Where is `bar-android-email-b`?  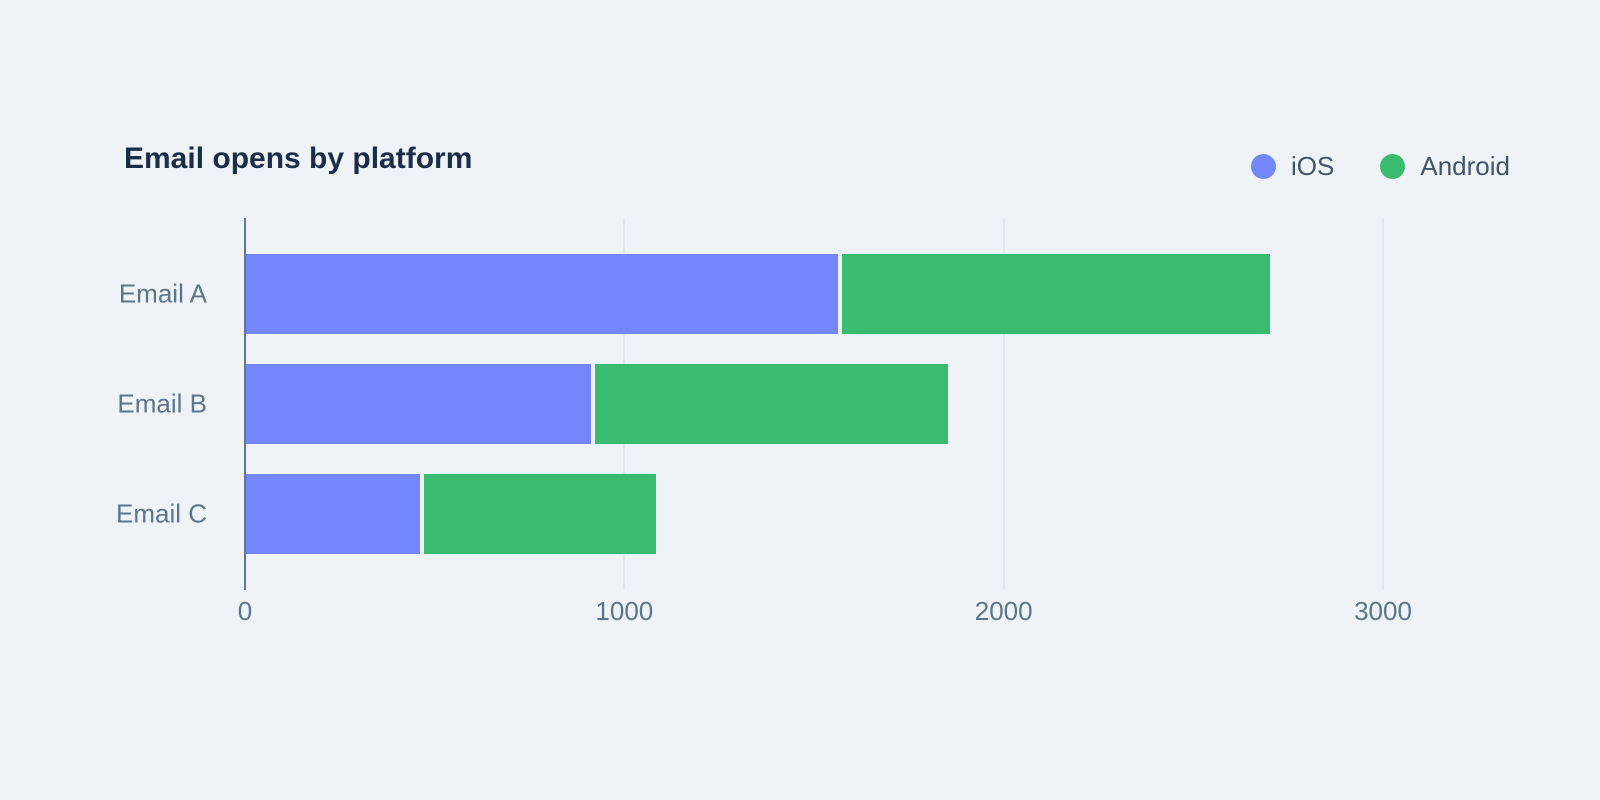 bar-android-email-b is located at coordinates (771, 404).